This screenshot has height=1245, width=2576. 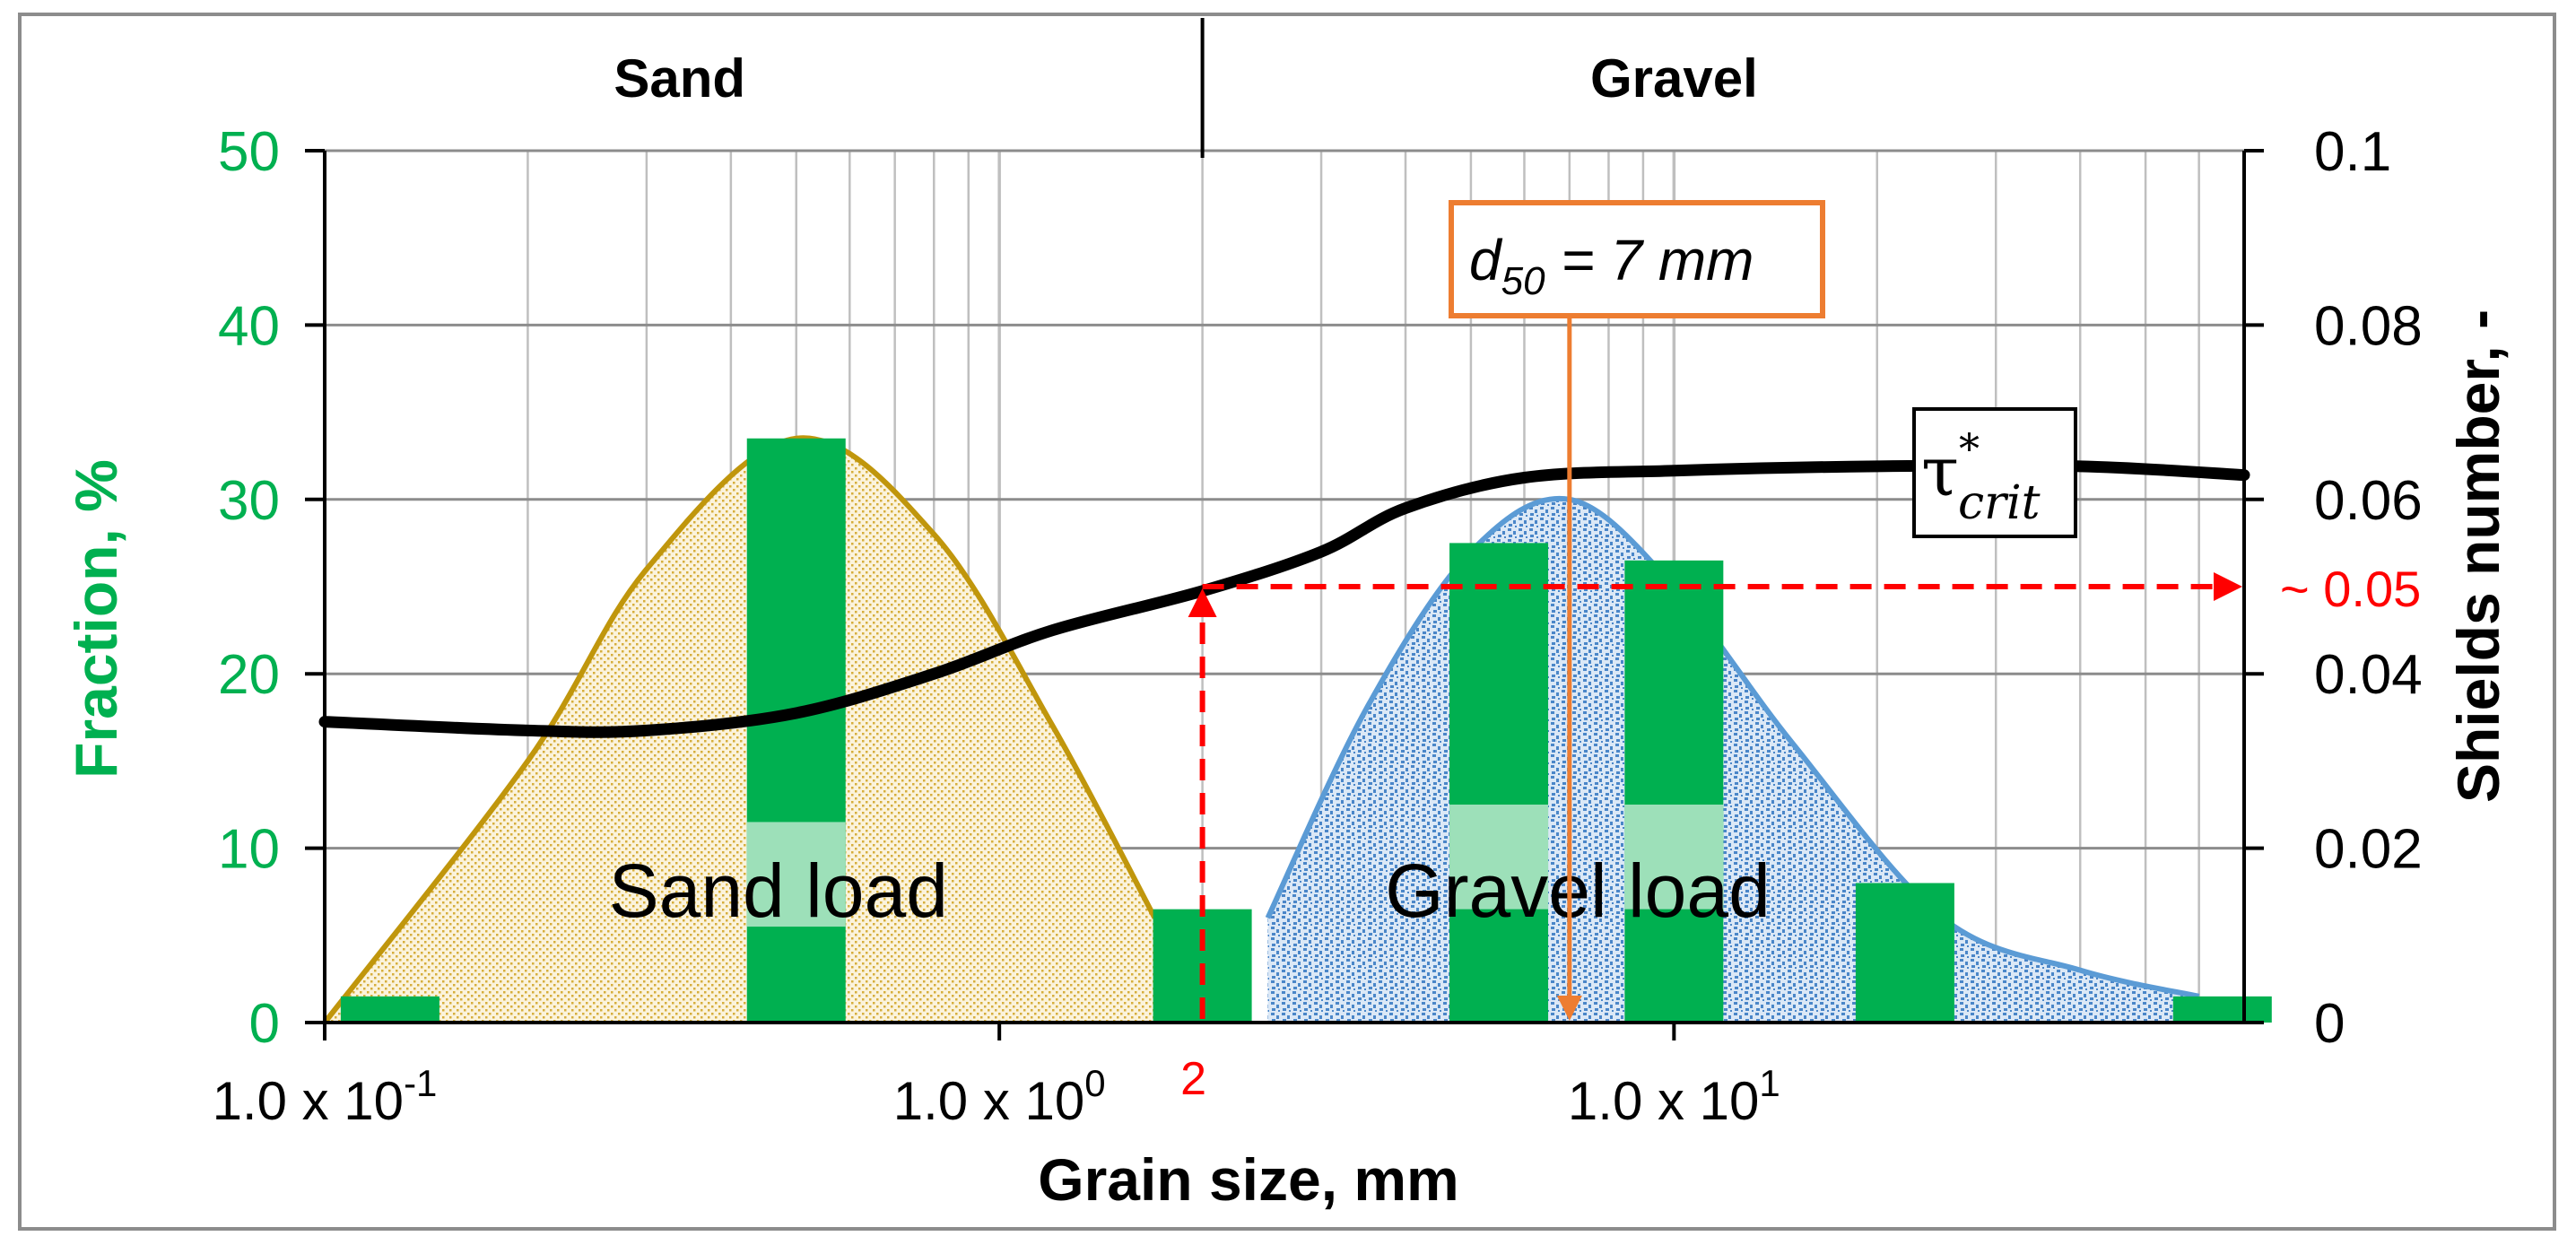 I want to click on critical-arrow-up, so click(x=1202, y=602).